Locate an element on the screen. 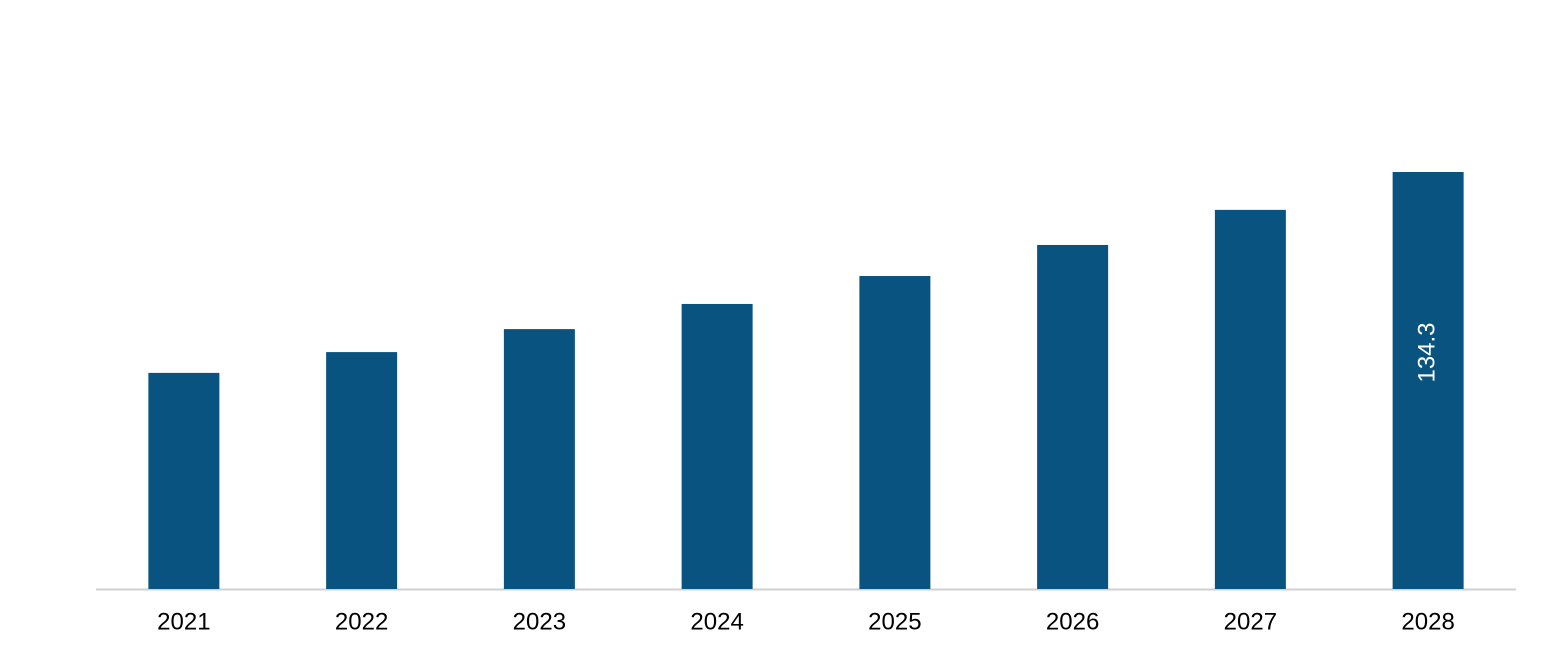 The image size is (1560, 655). x-tick-label: 2022 is located at coordinates (361, 621).